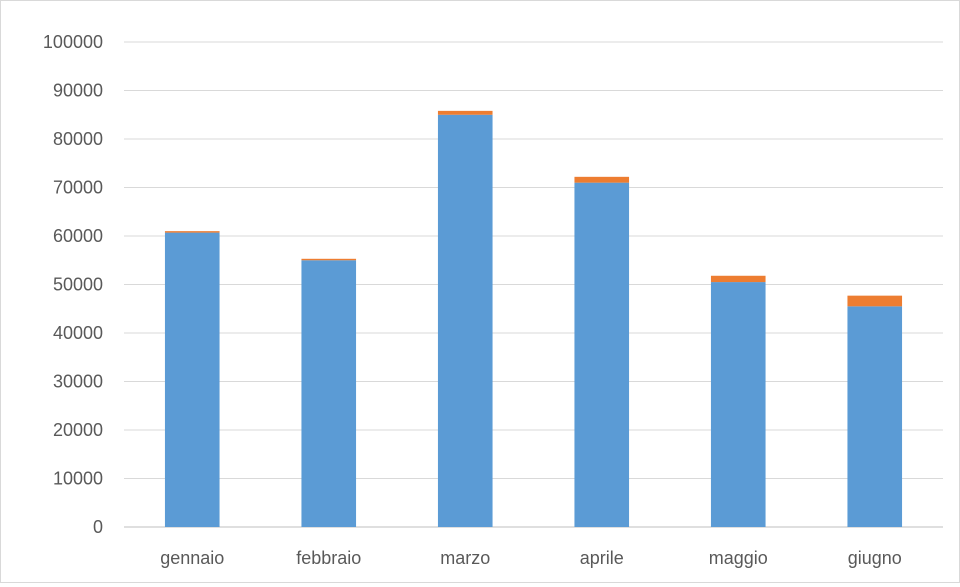 The image size is (960, 587). What do you see at coordinates (328, 558) in the screenshot?
I see `x-tick-label: febbraio` at bounding box center [328, 558].